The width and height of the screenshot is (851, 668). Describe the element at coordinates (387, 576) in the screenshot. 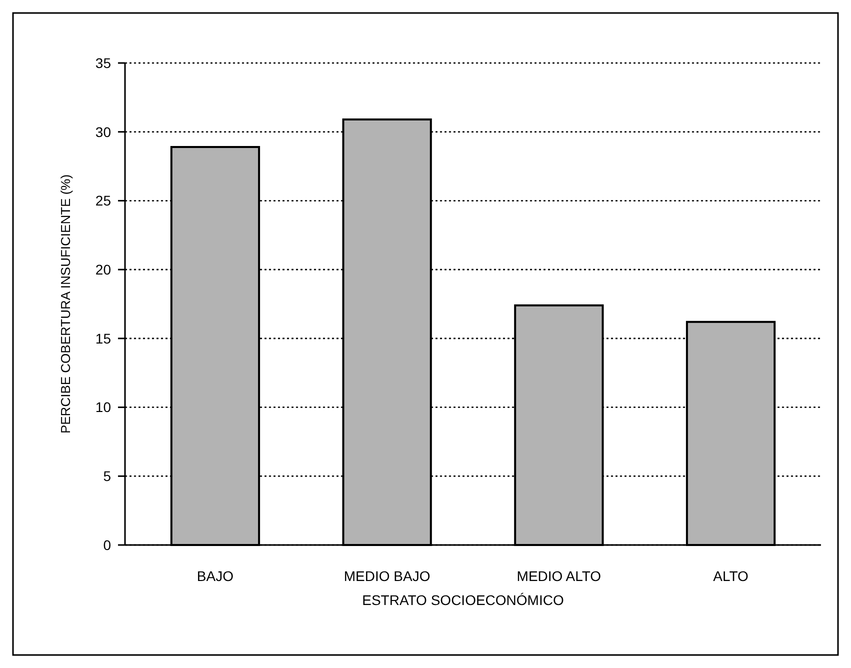

I see `x-tick-label: MEDIO BAJO` at that location.